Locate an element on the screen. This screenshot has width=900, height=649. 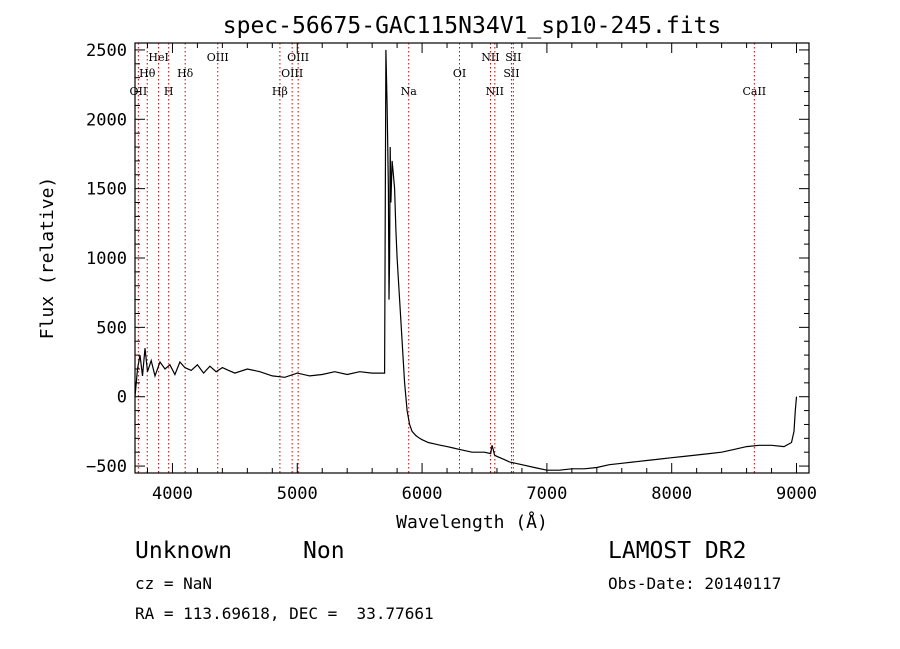
redshift-value: cz = NaN is located at coordinates (174, 583).